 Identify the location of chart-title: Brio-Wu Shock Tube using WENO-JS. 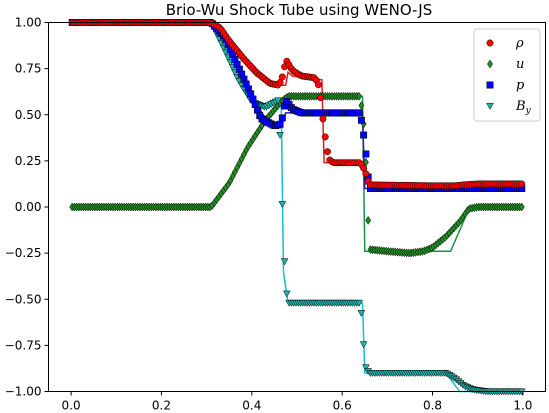
(299, 10).